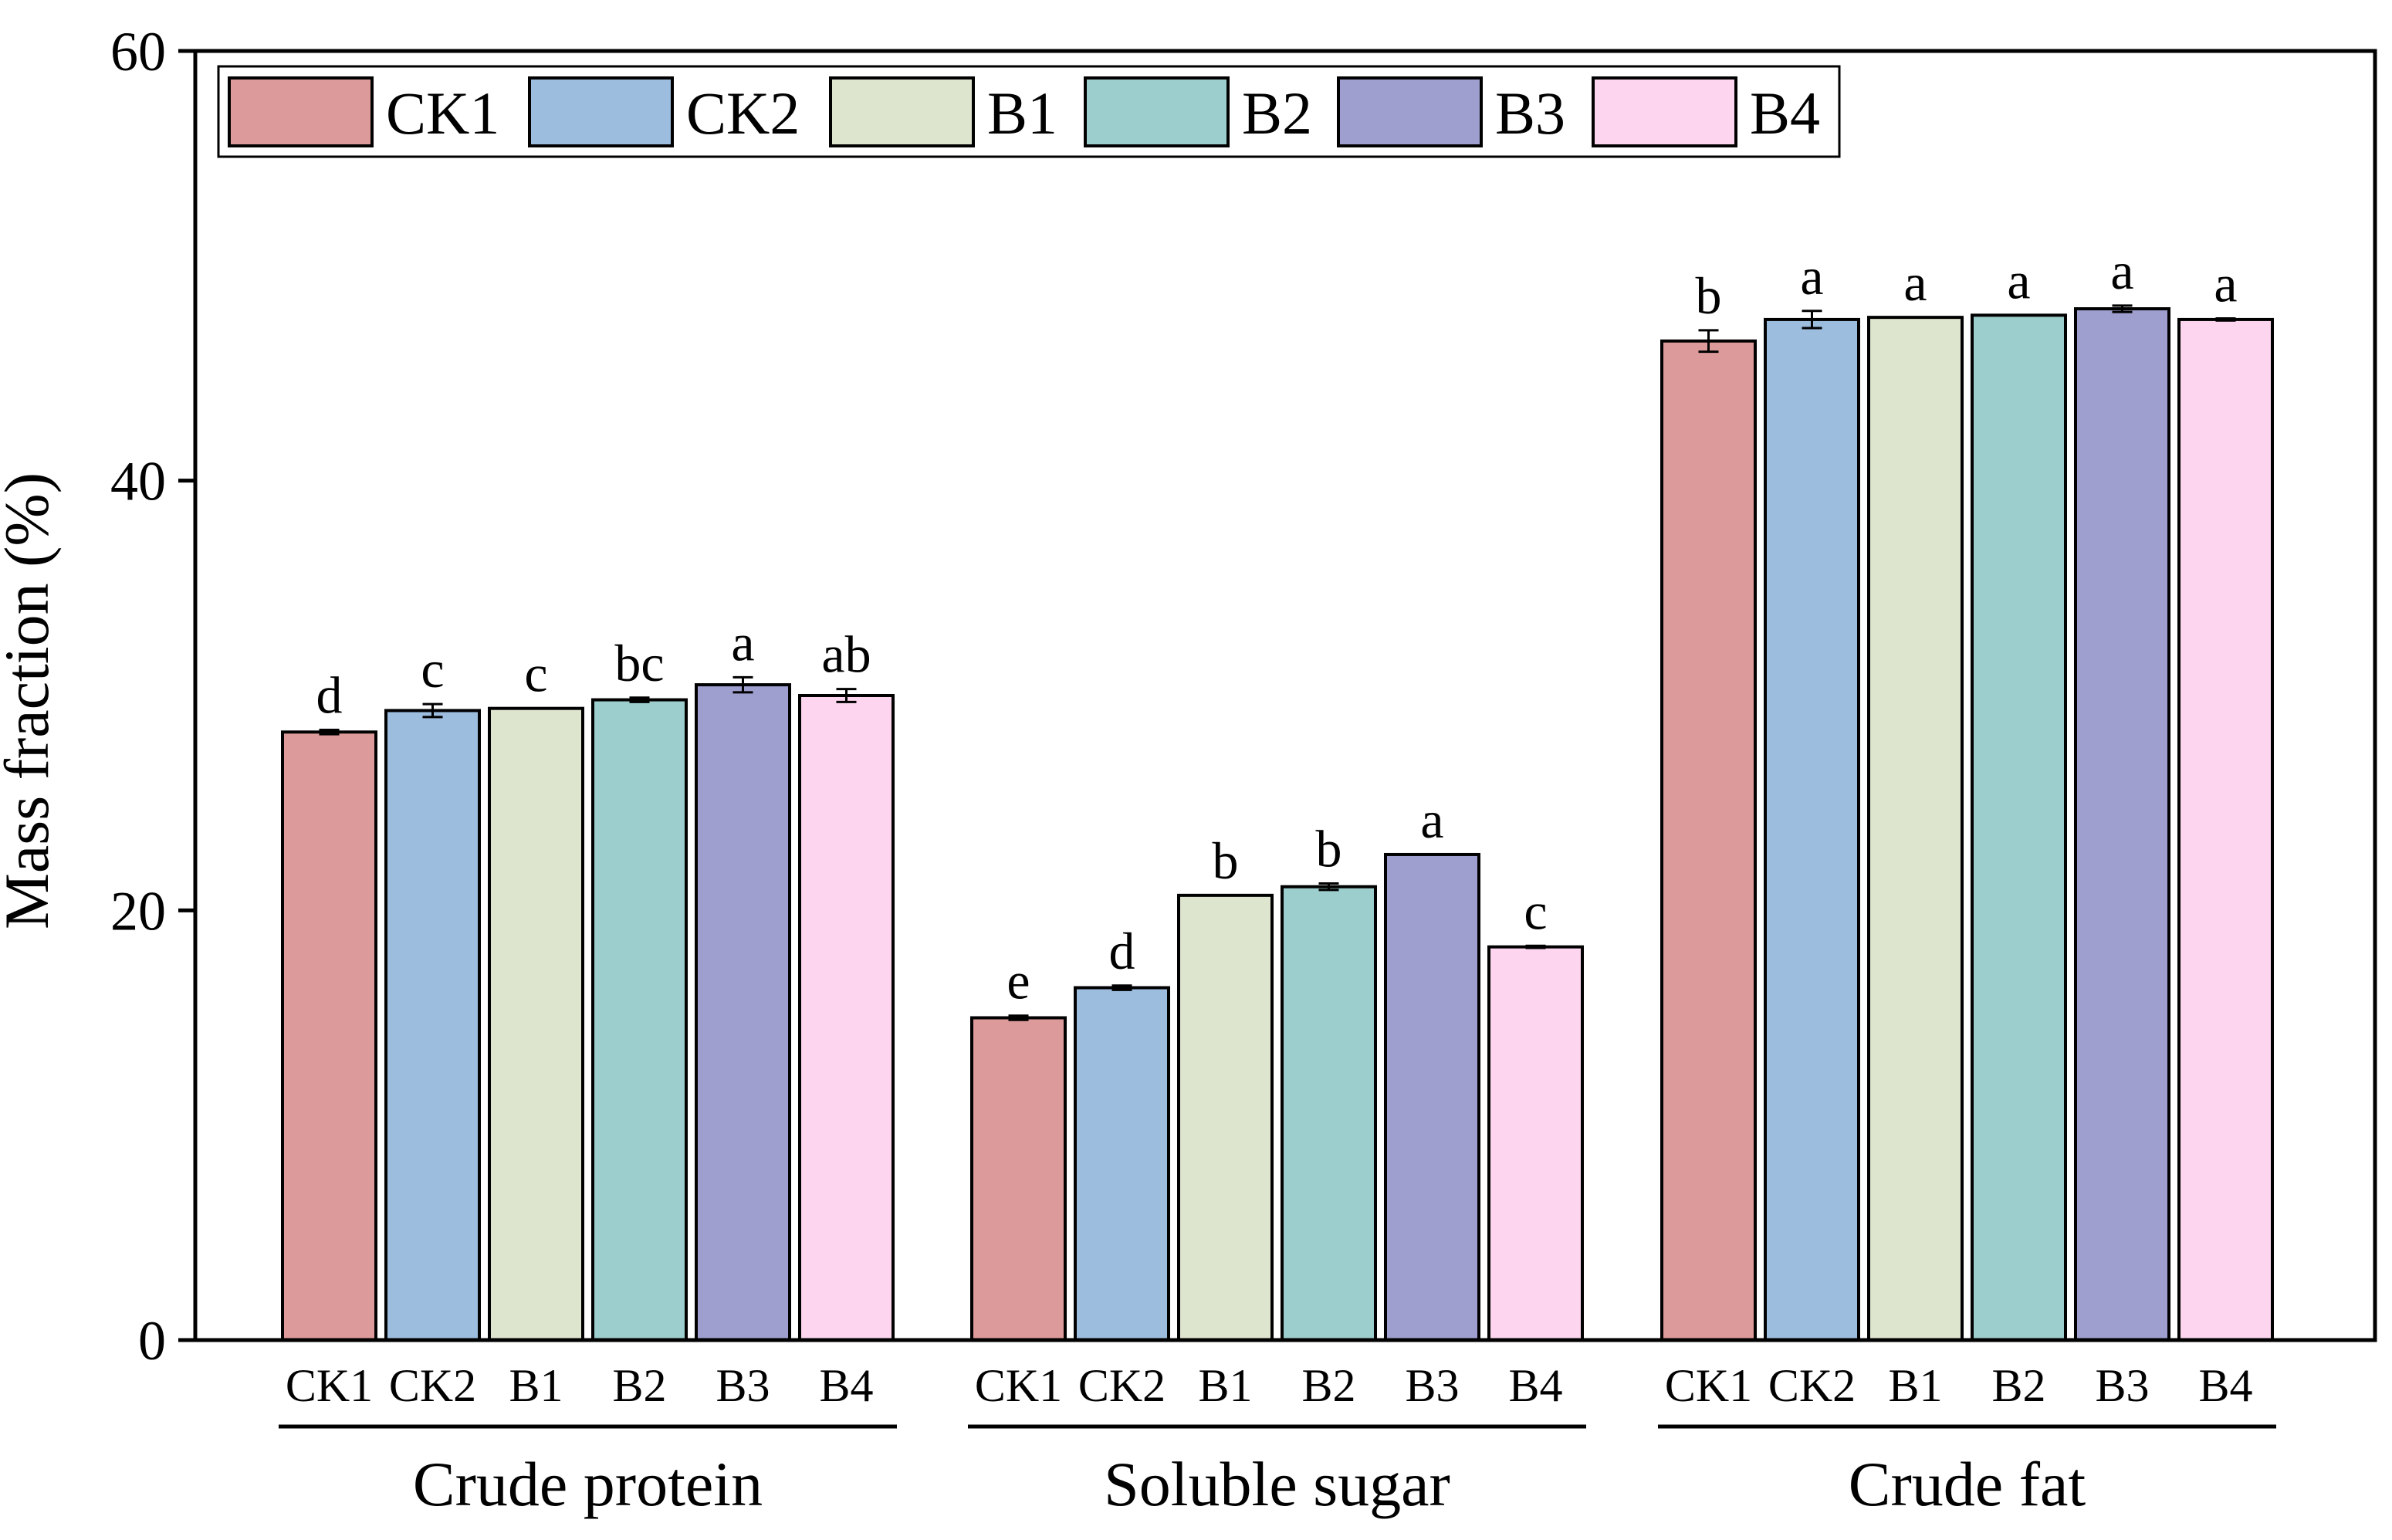 The height and width of the screenshot is (1540, 2392). What do you see at coordinates (639, 1020) in the screenshot?
I see `bar-b2-group1` at bounding box center [639, 1020].